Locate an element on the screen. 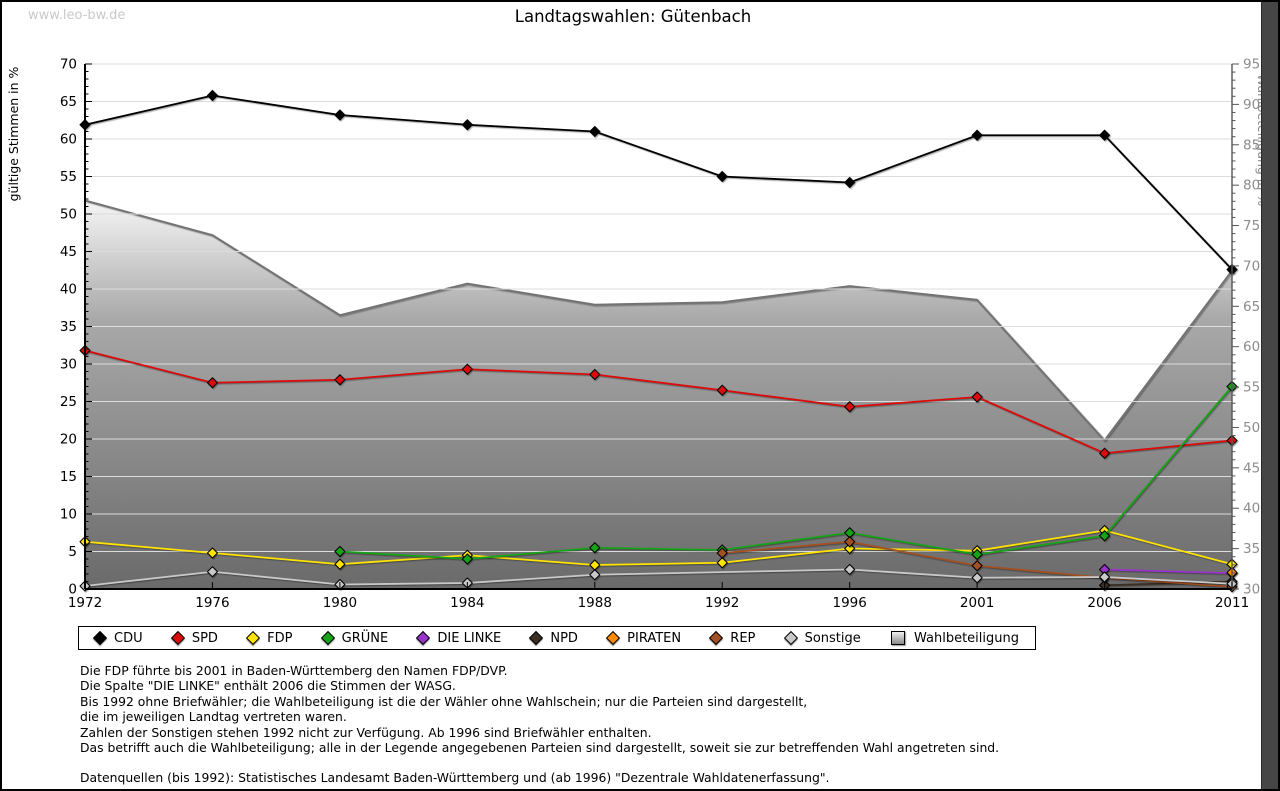  data-point-CDU-1992 is located at coordinates (722, 176).